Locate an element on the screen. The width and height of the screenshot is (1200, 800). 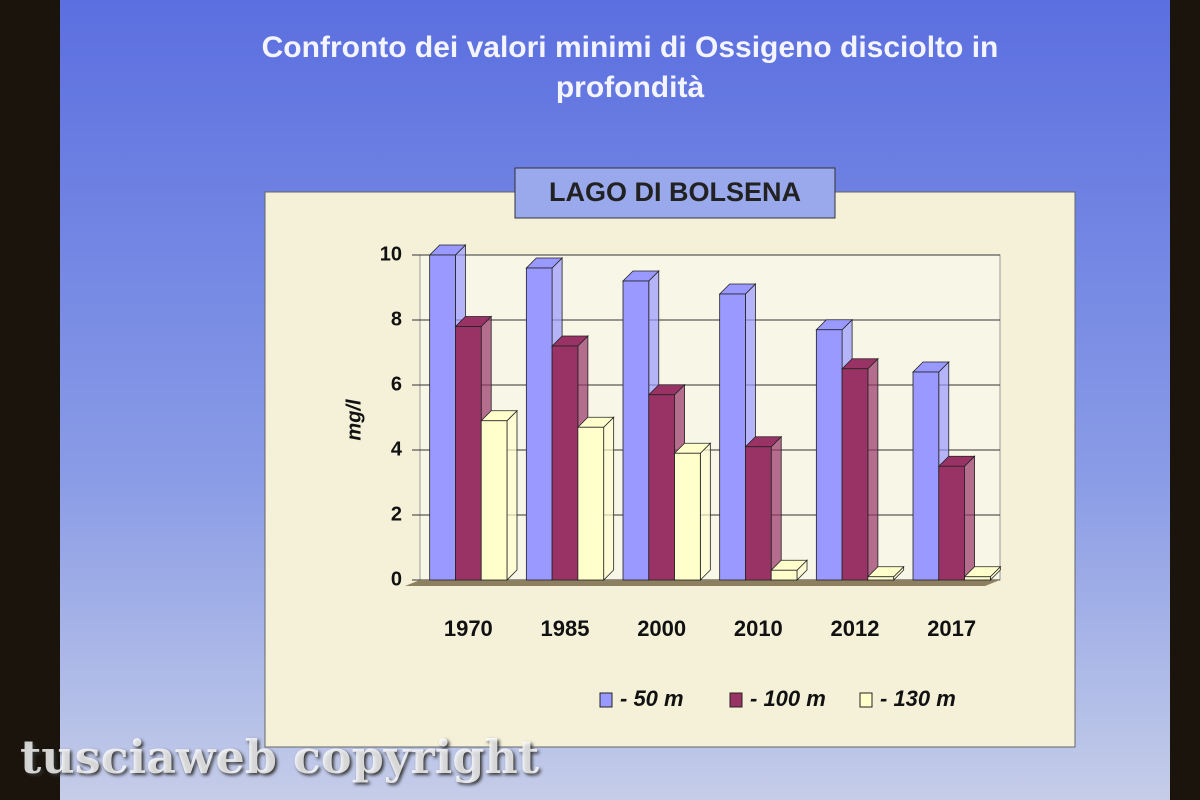
x-tick-label: 1985 is located at coordinates (565, 628).